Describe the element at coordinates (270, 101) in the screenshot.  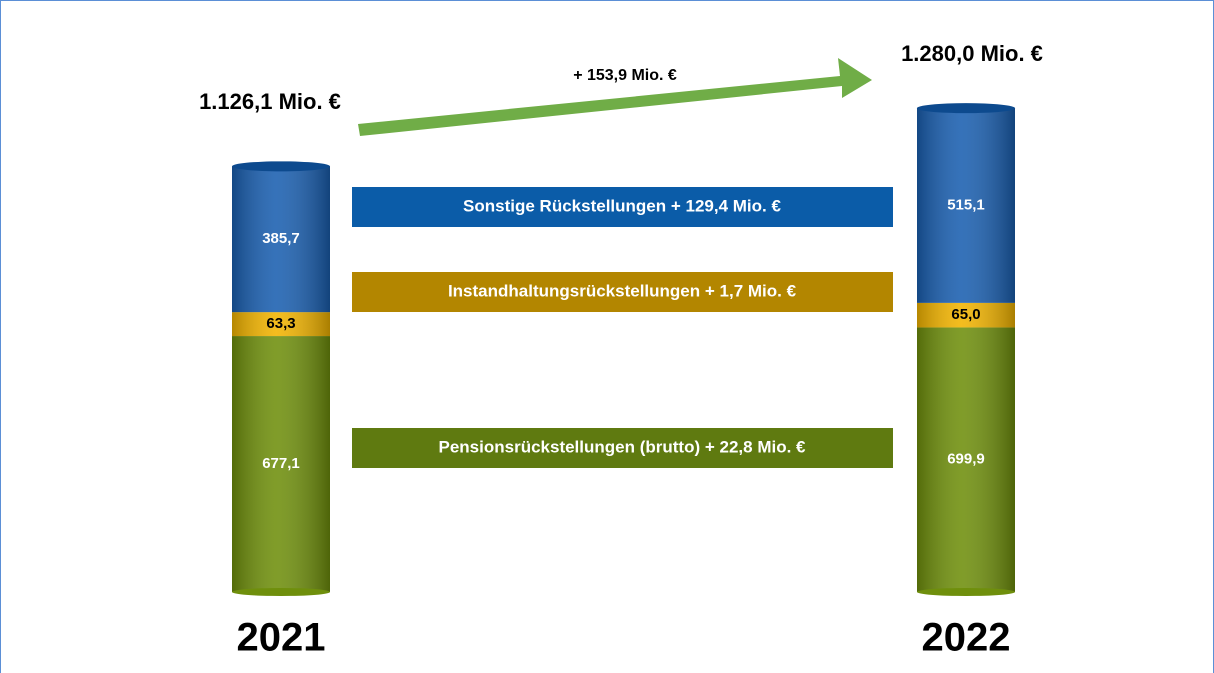
I see `total-label: 1.126,1 Mio. €` at that location.